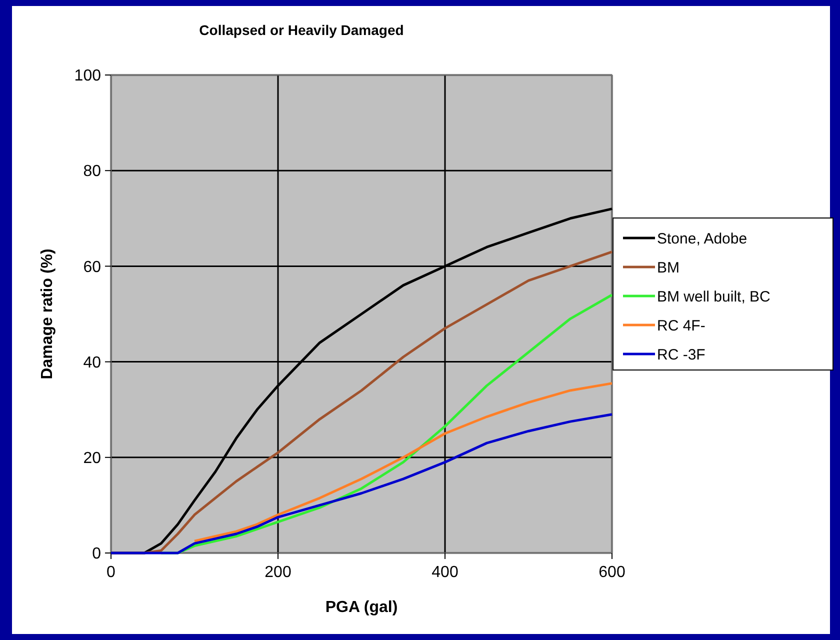  I want to click on y-tick-label: 100, so click(88, 76).